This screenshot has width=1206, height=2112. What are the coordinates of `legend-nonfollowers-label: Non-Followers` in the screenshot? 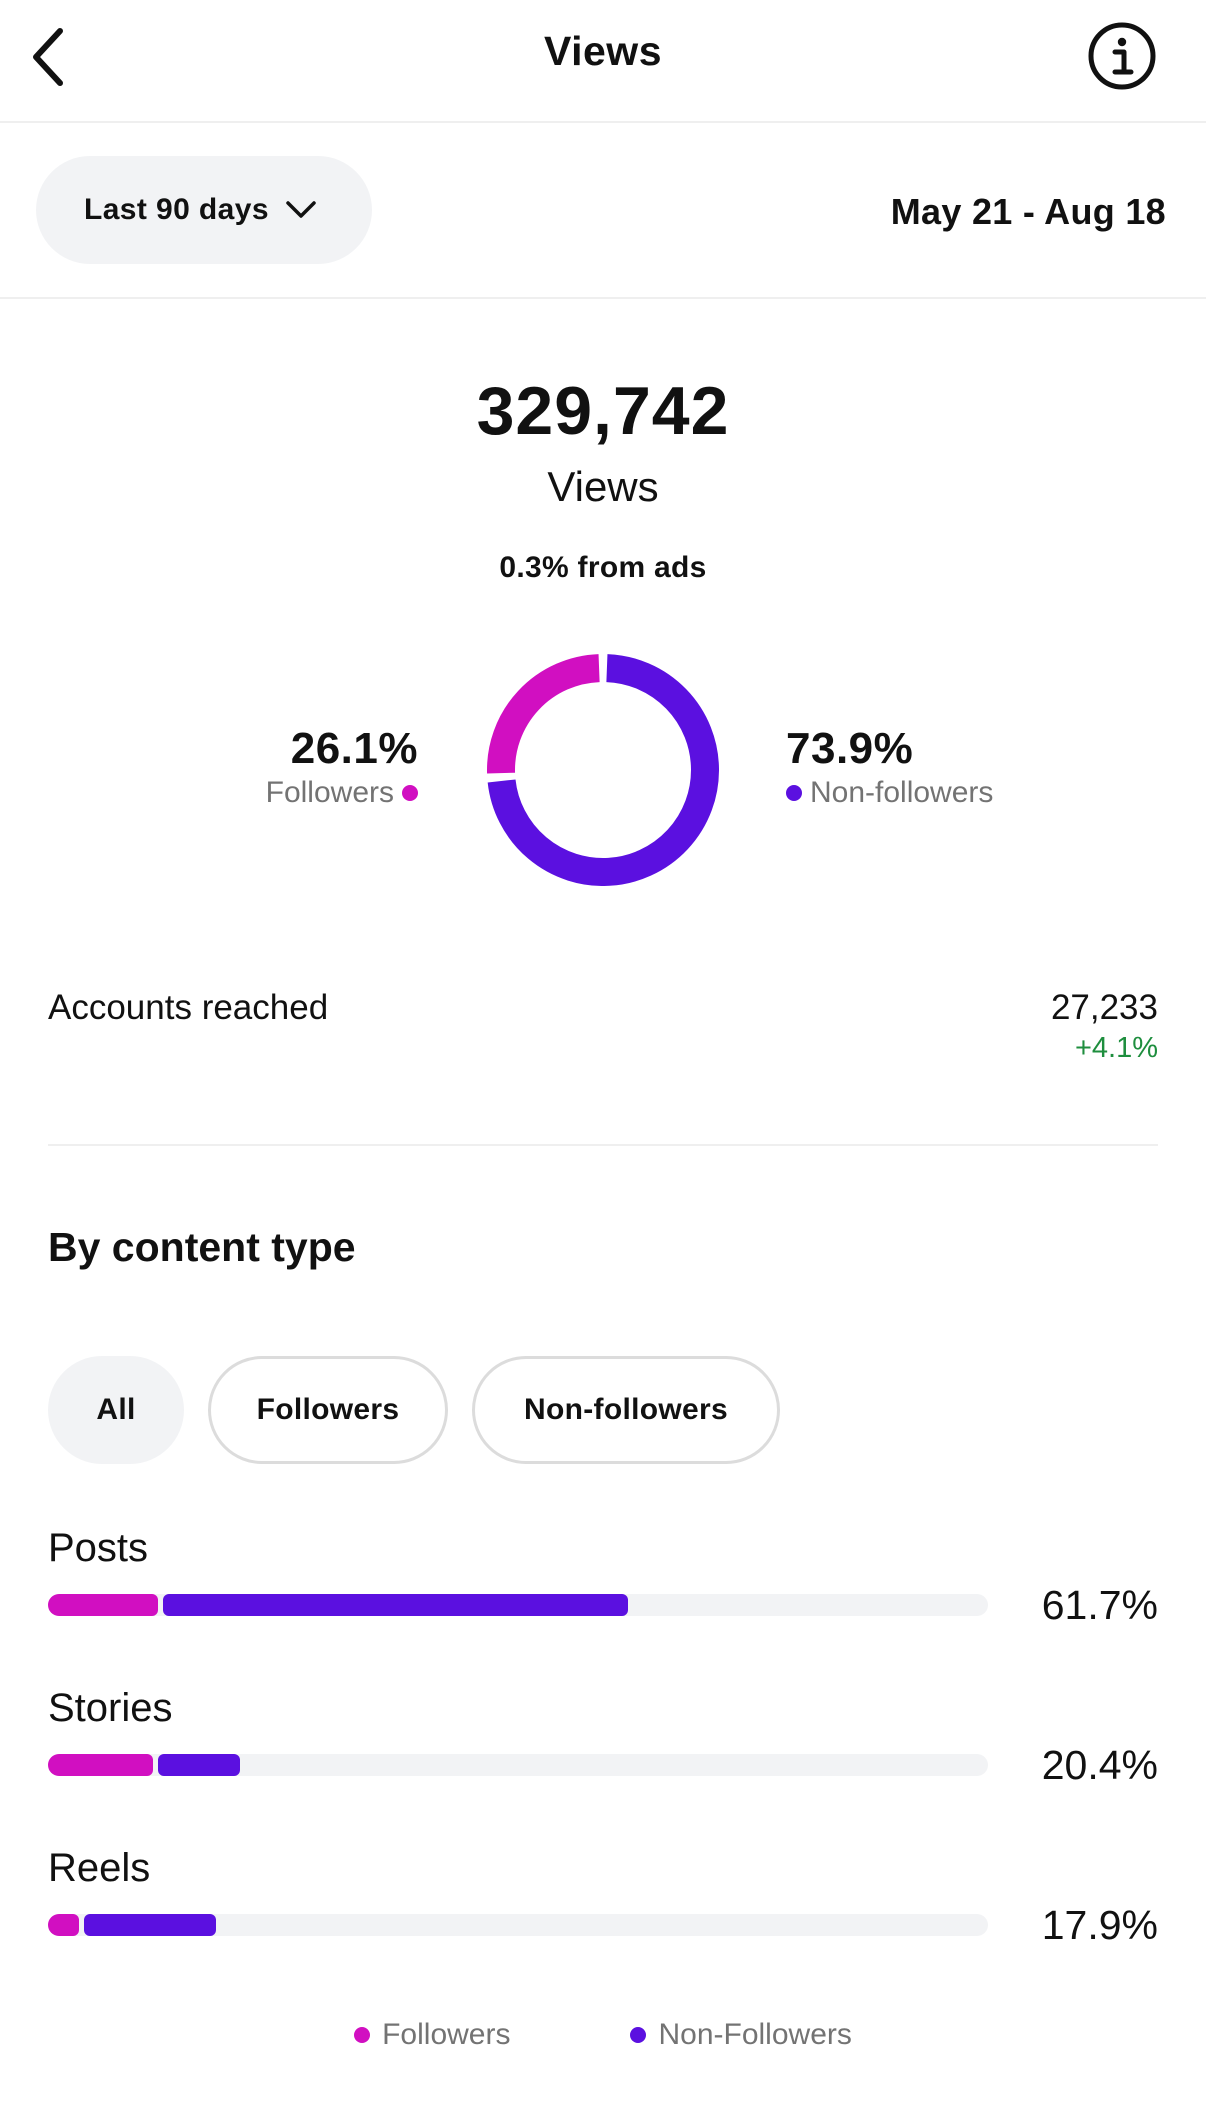 It's located at (755, 2034).